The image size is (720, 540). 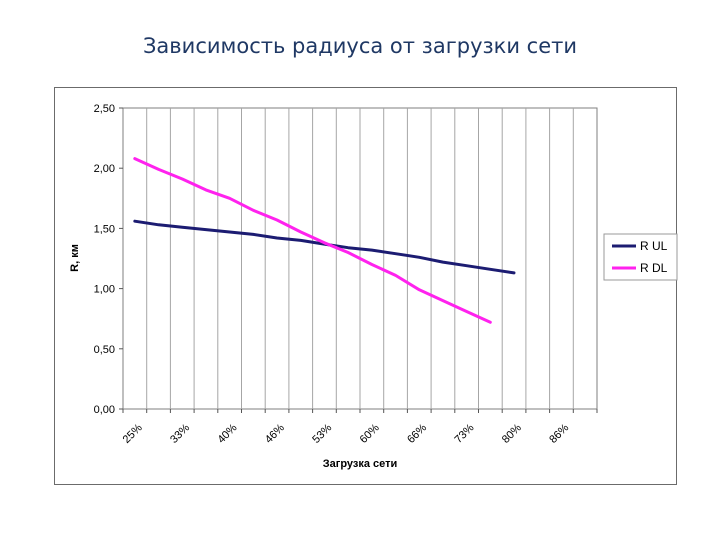 I want to click on y-tick-label: 0,00, so click(x=104, y=410).